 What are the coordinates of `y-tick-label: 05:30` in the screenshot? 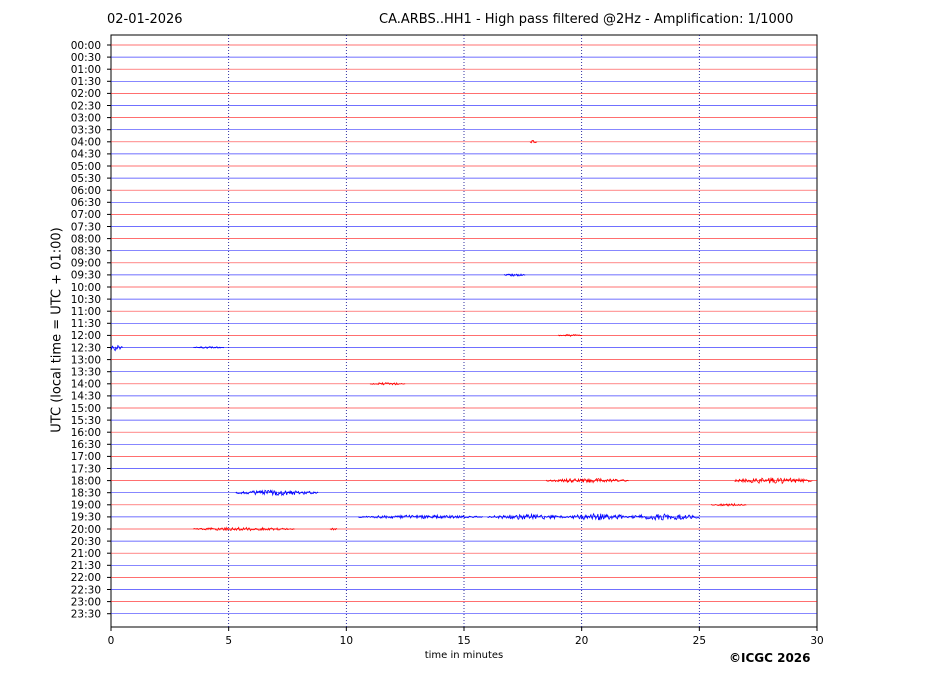 It's located at (86, 179).